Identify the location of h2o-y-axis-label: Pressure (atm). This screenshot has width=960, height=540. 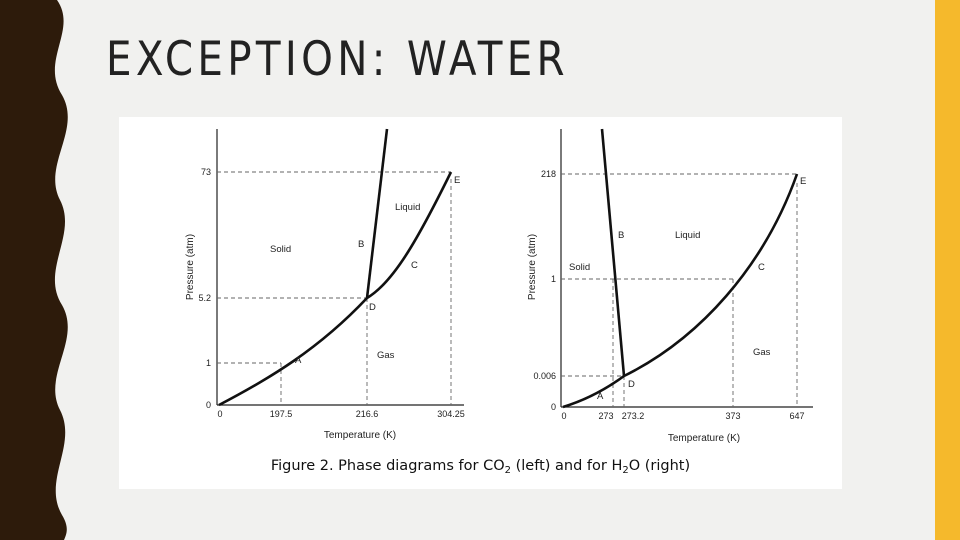
(532, 267).